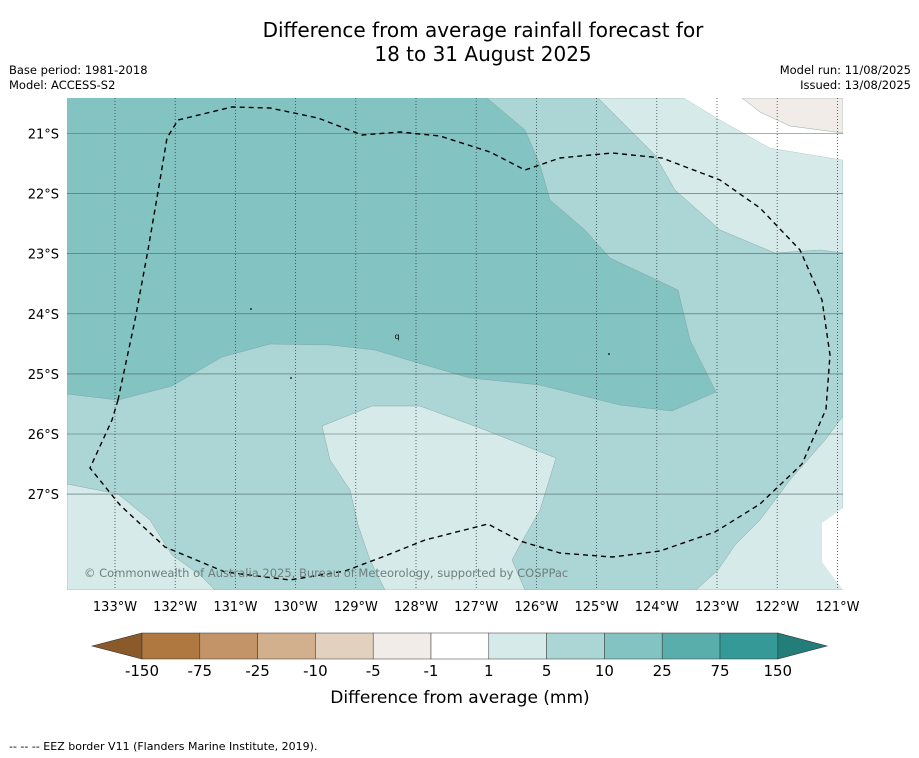 The image size is (919, 758). Describe the element at coordinates (78, 70) in the screenshot. I see `base-period: Base period: 1981-2018` at that location.